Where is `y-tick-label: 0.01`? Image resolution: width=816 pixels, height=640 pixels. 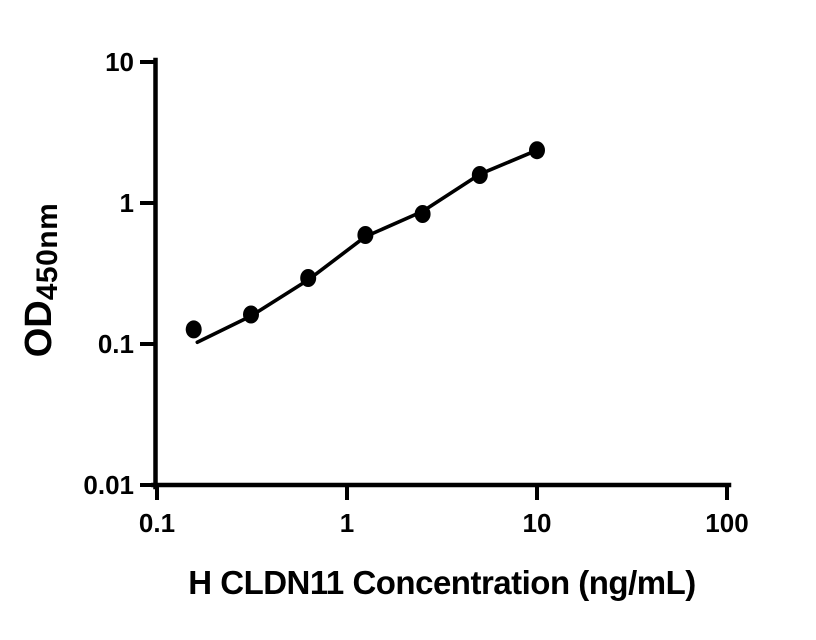
y-tick-label: 0.01 is located at coordinates (108, 485).